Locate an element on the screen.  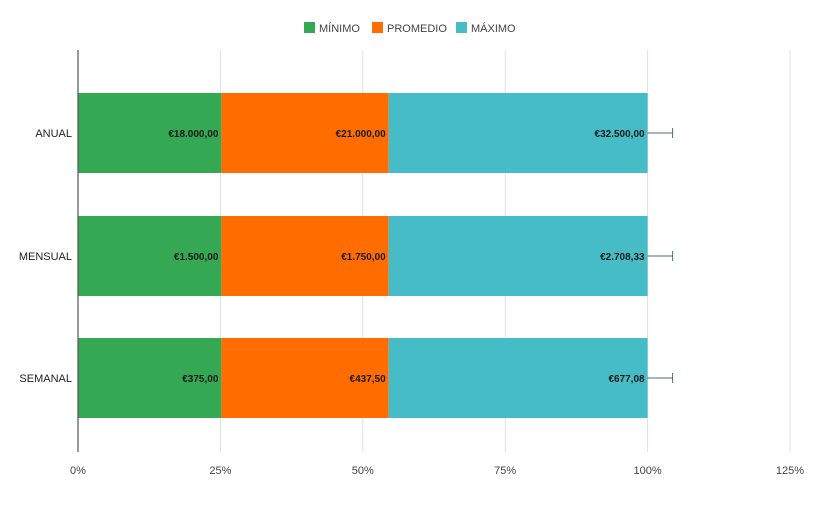
data-label: €1.750,00 is located at coordinates (363, 257).